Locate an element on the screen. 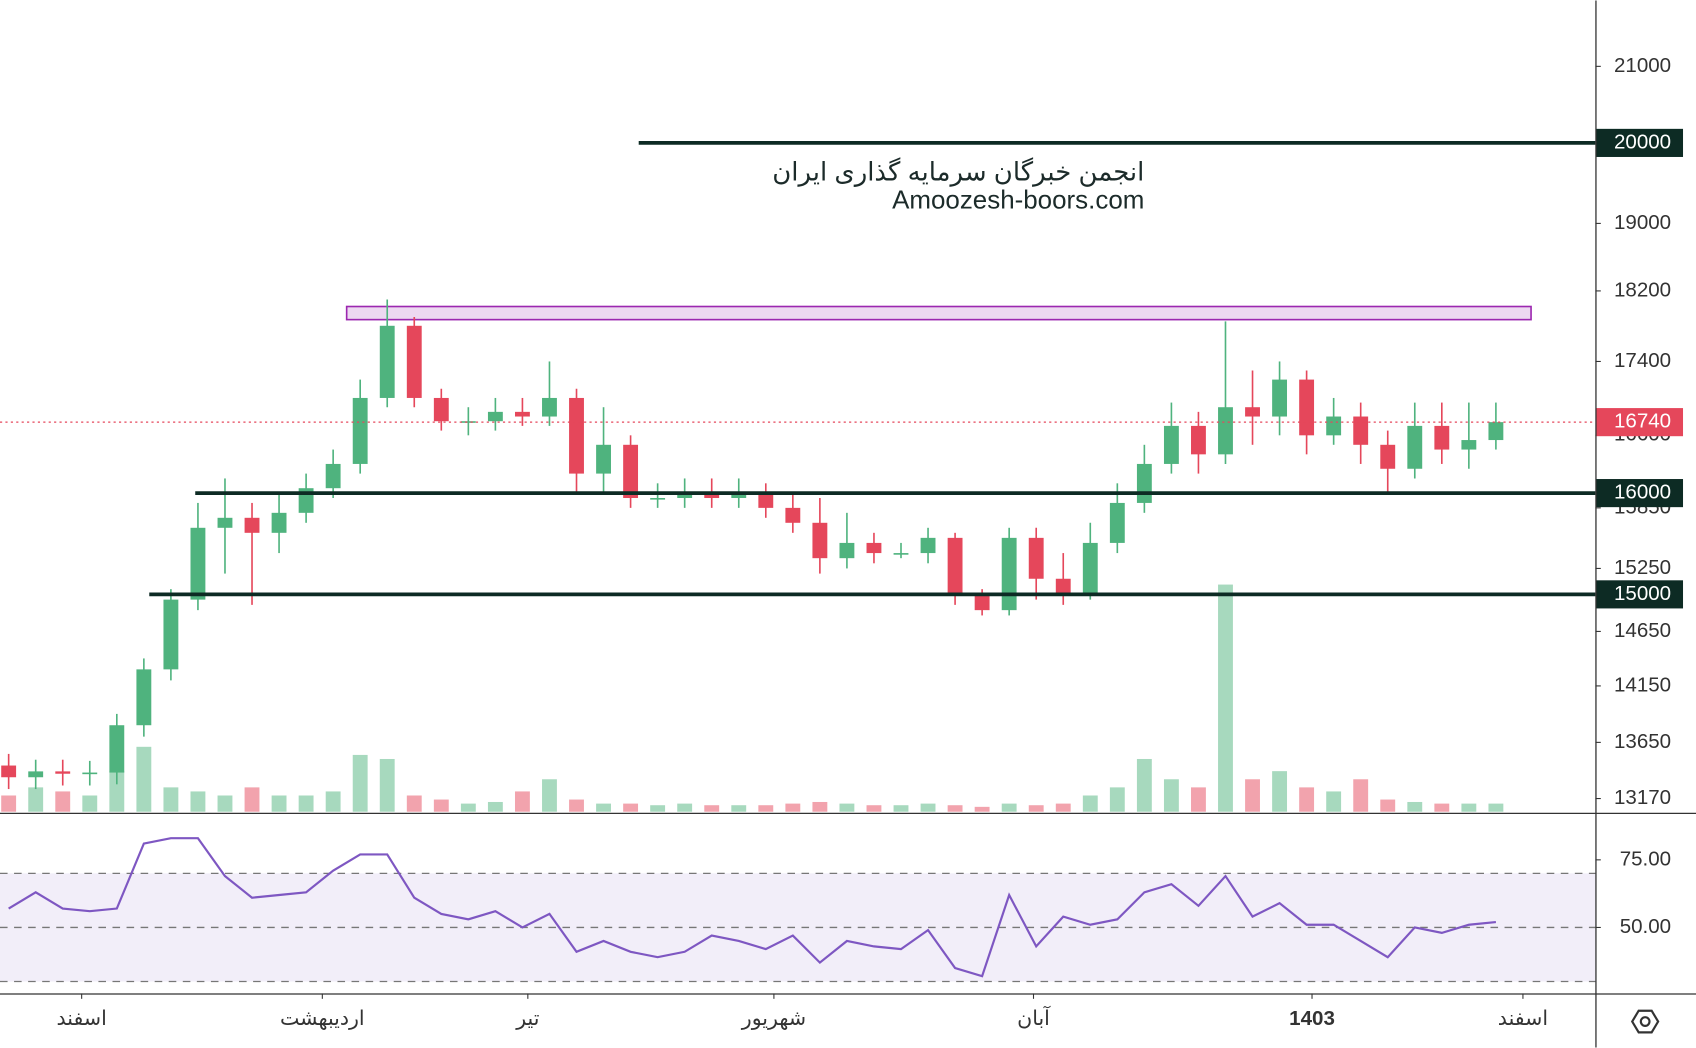 The height and width of the screenshot is (1048, 1696). level-label: 16000 is located at coordinates (1642, 492).